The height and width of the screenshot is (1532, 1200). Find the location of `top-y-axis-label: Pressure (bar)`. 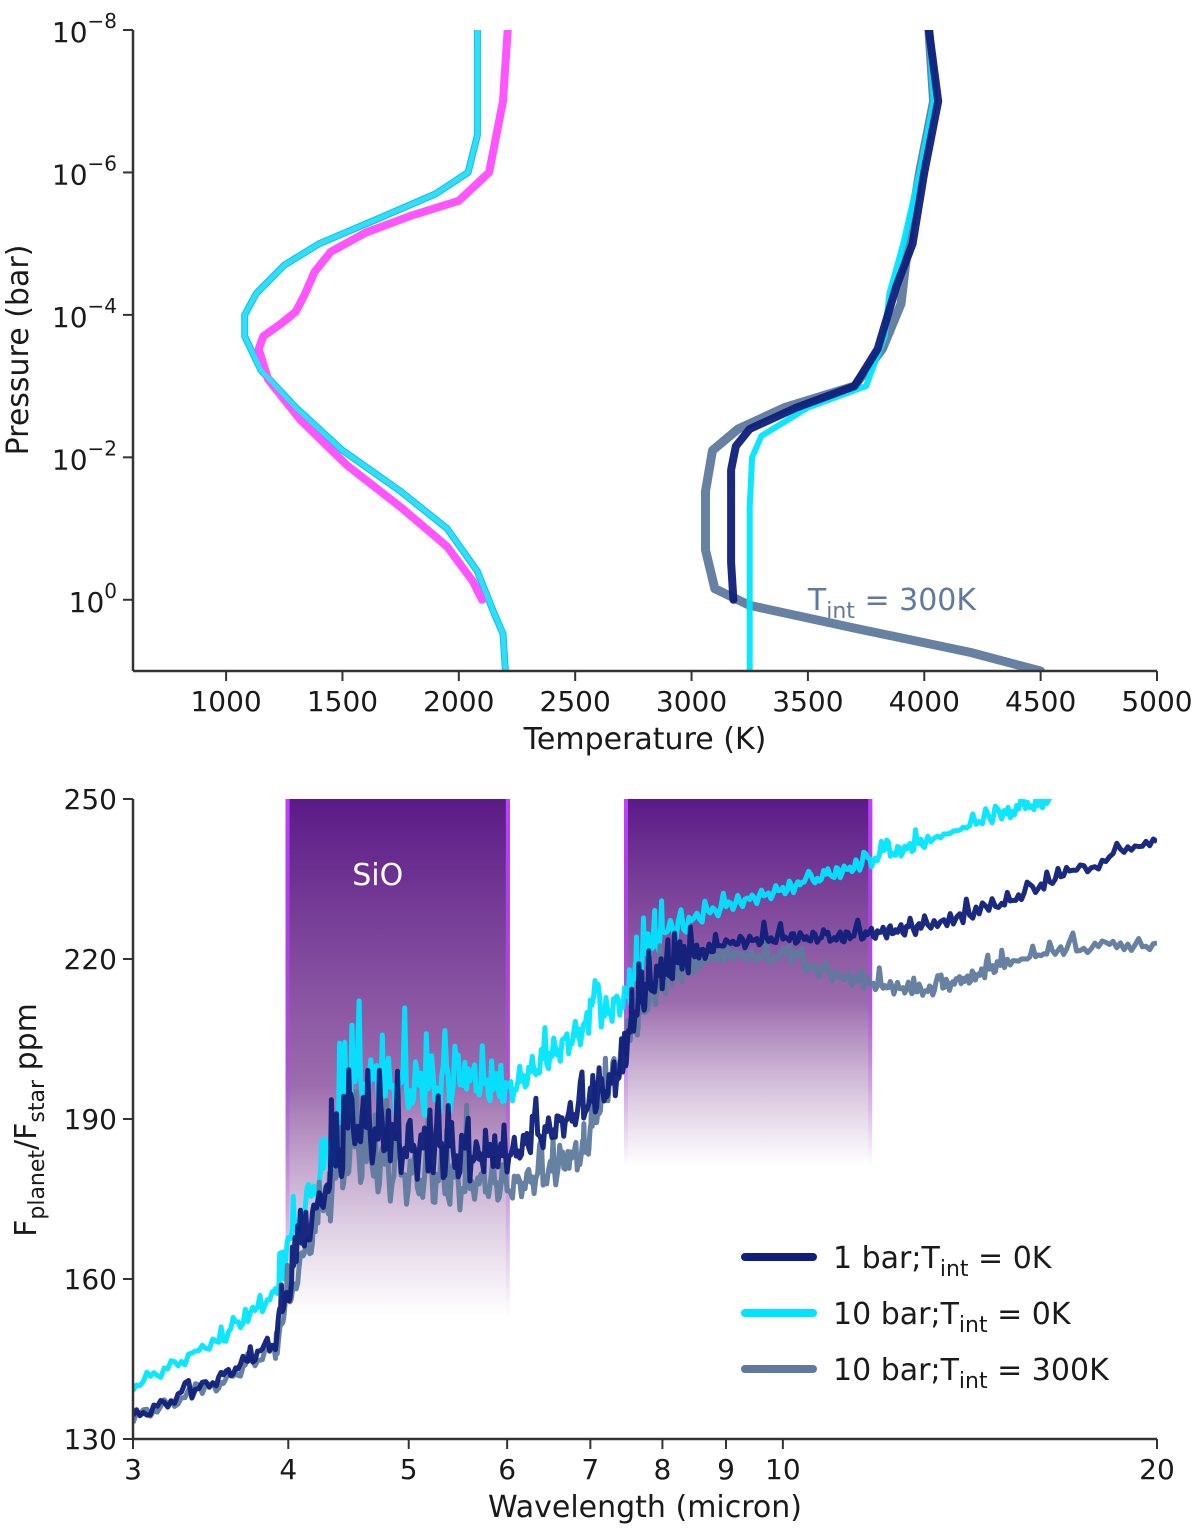

top-y-axis-label: Pressure (bar) is located at coordinates (18, 350).